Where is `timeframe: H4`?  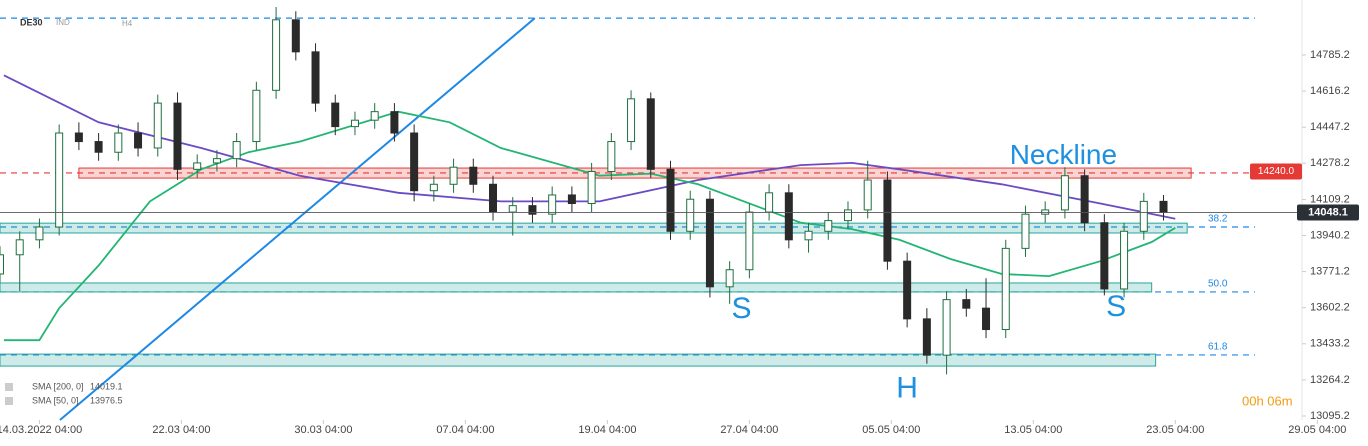
timeframe: H4 is located at coordinates (127, 23).